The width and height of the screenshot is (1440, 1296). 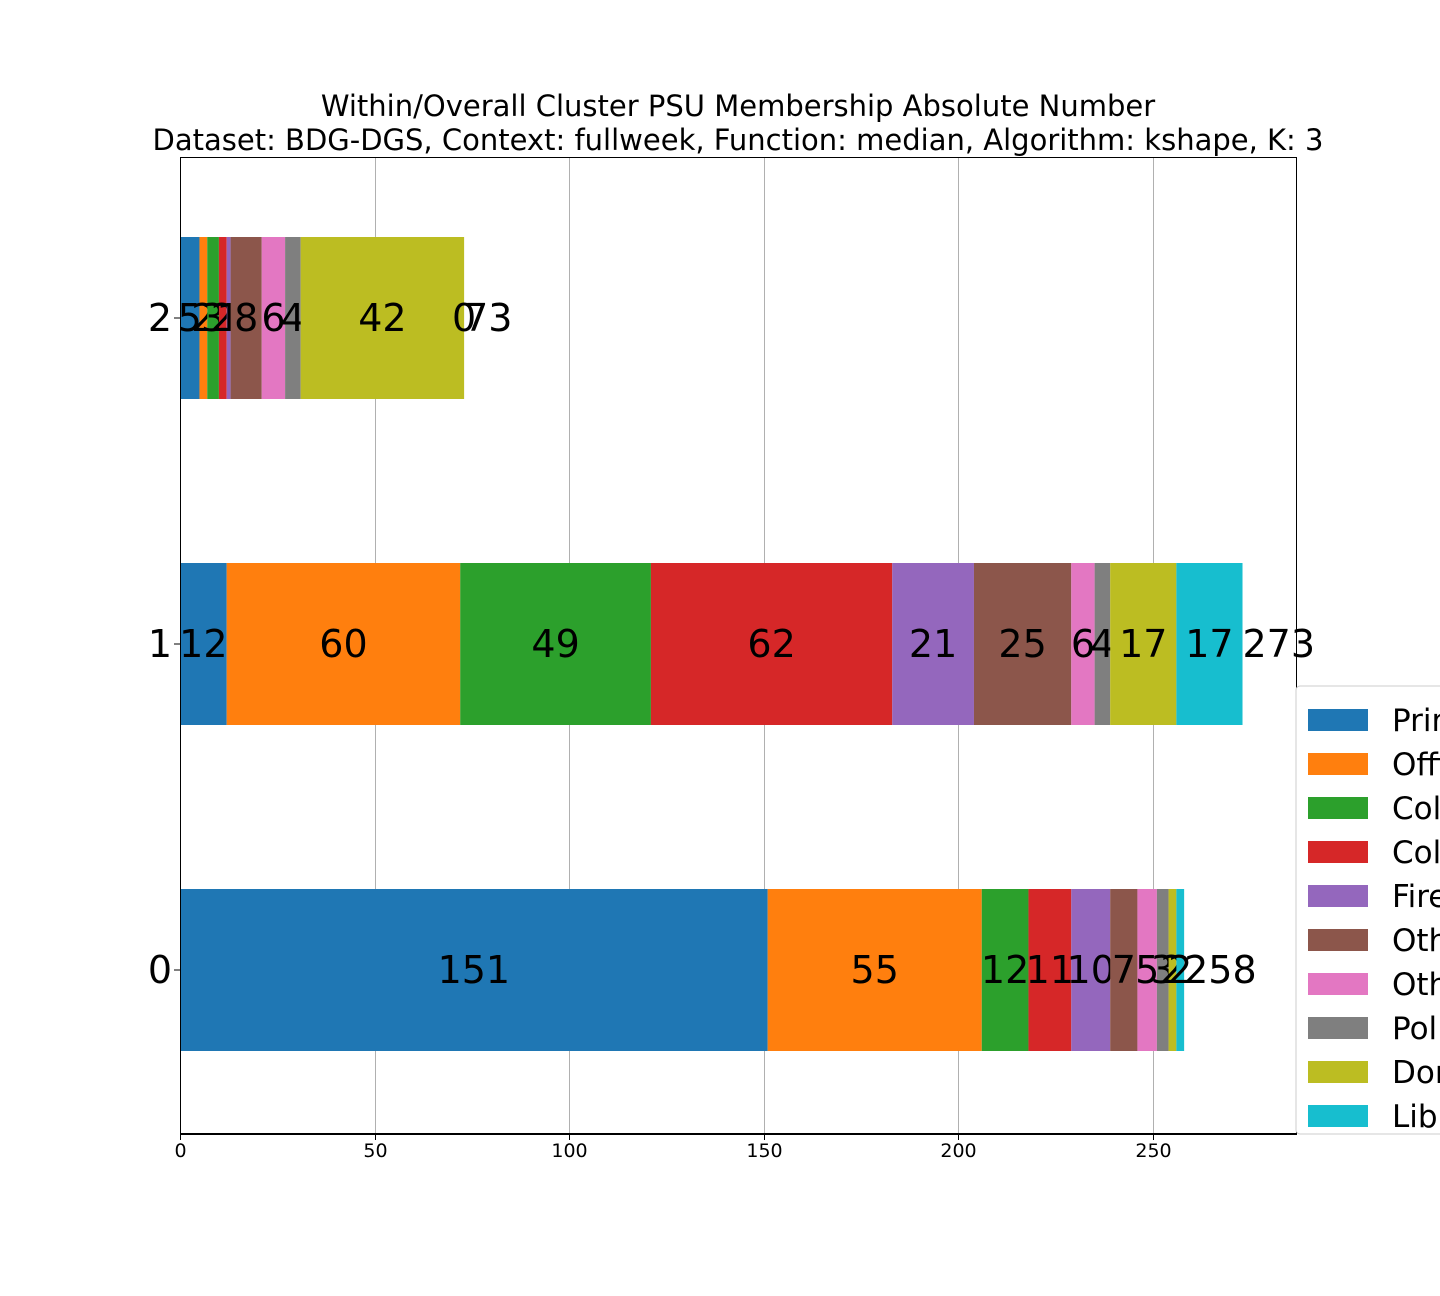 I want to click on bar-value-label: 42, so click(x=382, y=318).